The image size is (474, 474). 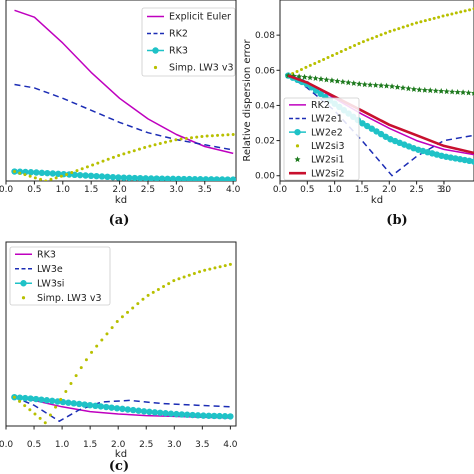 I want to click on x-tick-label: 1.0, so click(x=334, y=190).